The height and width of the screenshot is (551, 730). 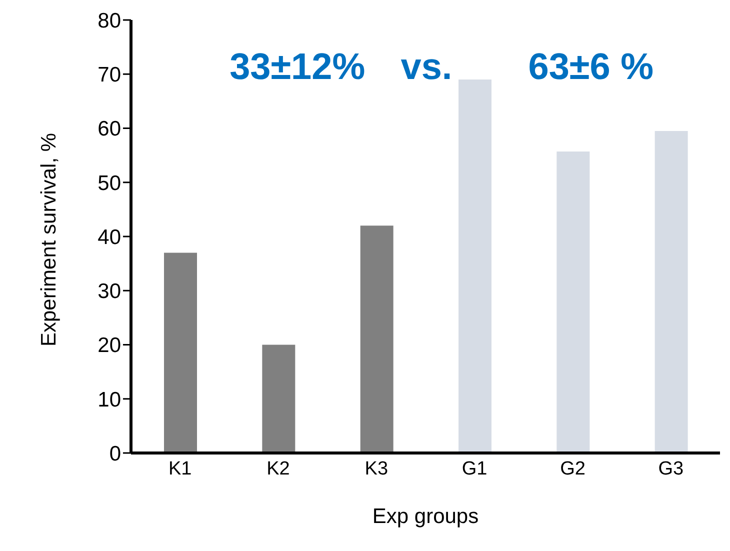 What do you see at coordinates (48, 239) in the screenshot?
I see `y-axis-title: Experiment survival, %` at bounding box center [48, 239].